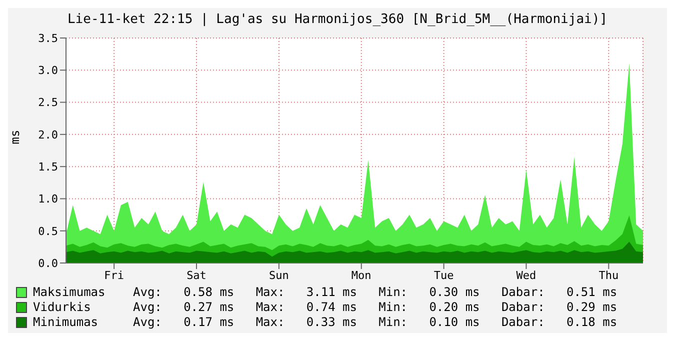 The height and width of the screenshot is (341, 675). I want to click on x-tick-label: Fri, so click(114, 275).